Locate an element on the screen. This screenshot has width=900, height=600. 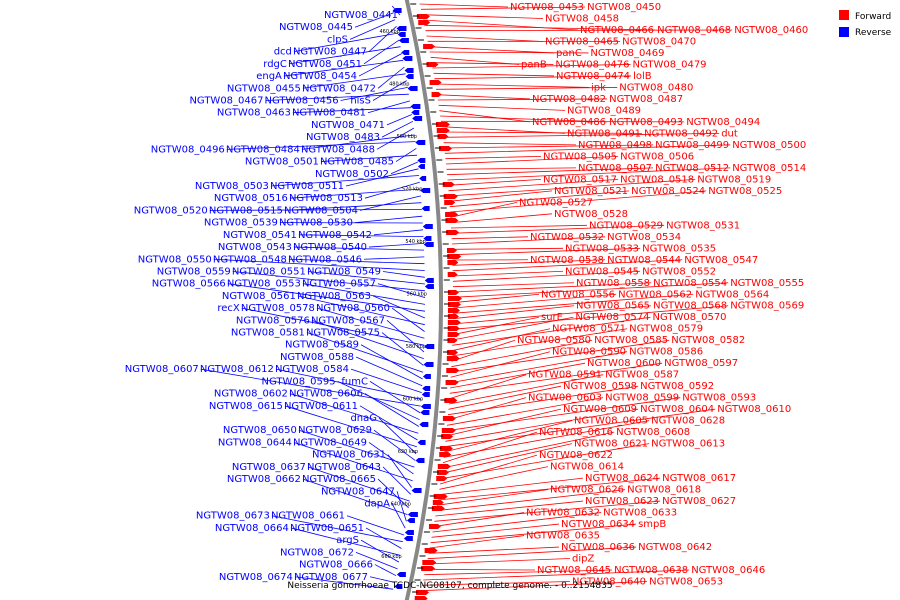
reverse-gene-label: argS is located at coordinates (347, 540).